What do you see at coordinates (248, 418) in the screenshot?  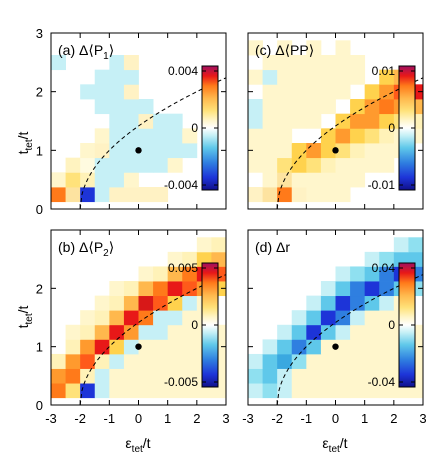 I see `x-tick-label: -3` at bounding box center [248, 418].